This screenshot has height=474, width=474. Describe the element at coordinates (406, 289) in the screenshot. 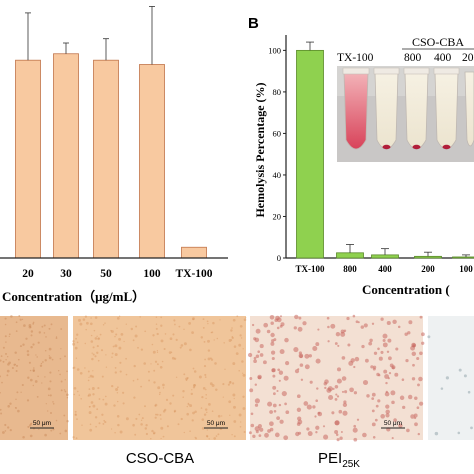

I see `panel-b-x-axis-label: Concentration (` at that location.